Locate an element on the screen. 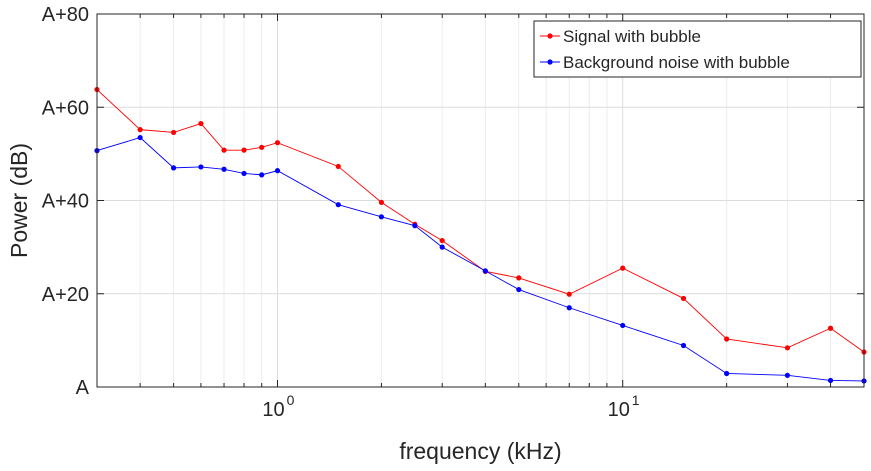 This screenshot has height=471, width=871. legend-box is located at coordinates (697, 49).